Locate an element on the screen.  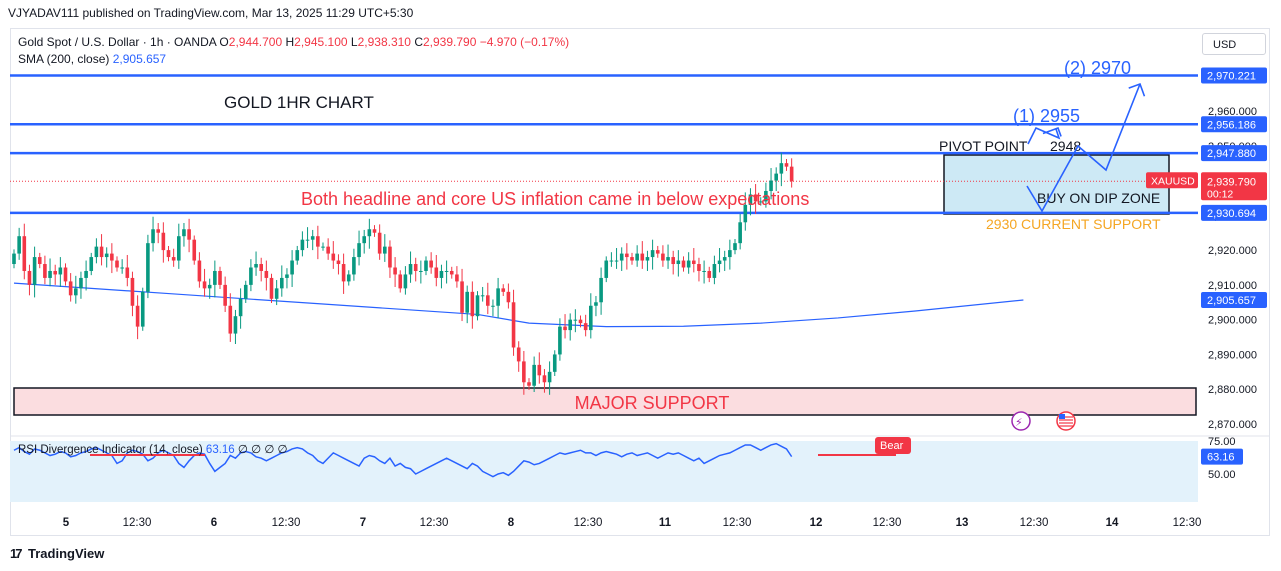
level-price-tag-text: 2,956.186 is located at coordinates (1231, 125).